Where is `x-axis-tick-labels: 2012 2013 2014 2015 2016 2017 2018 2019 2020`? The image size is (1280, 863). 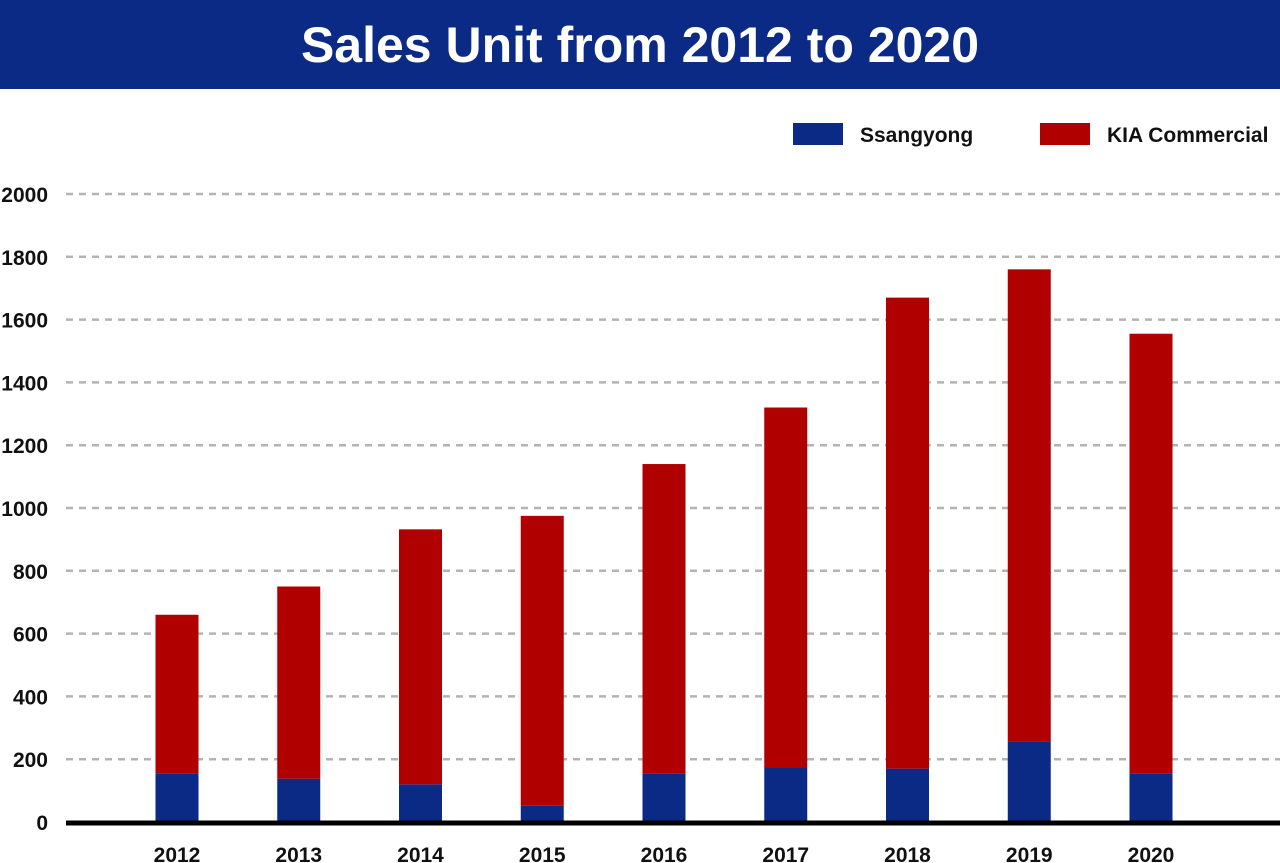
x-axis-tick-labels: 2012 2013 2014 2015 2016 2017 2018 2019 2020 is located at coordinates (664, 853).